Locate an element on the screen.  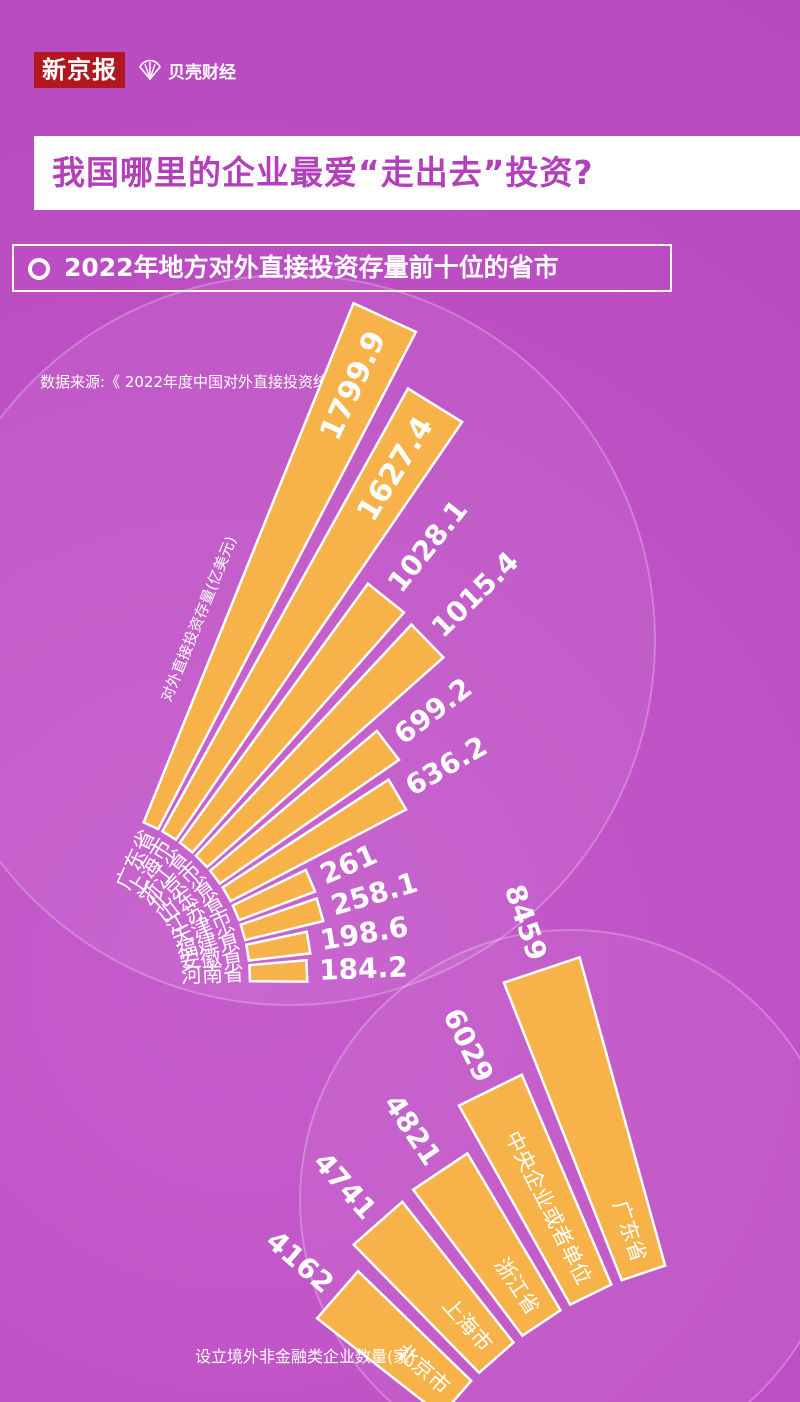
title-banner: 我国哪里的企业最爱“走出去”投资? is located at coordinates (417, 173).